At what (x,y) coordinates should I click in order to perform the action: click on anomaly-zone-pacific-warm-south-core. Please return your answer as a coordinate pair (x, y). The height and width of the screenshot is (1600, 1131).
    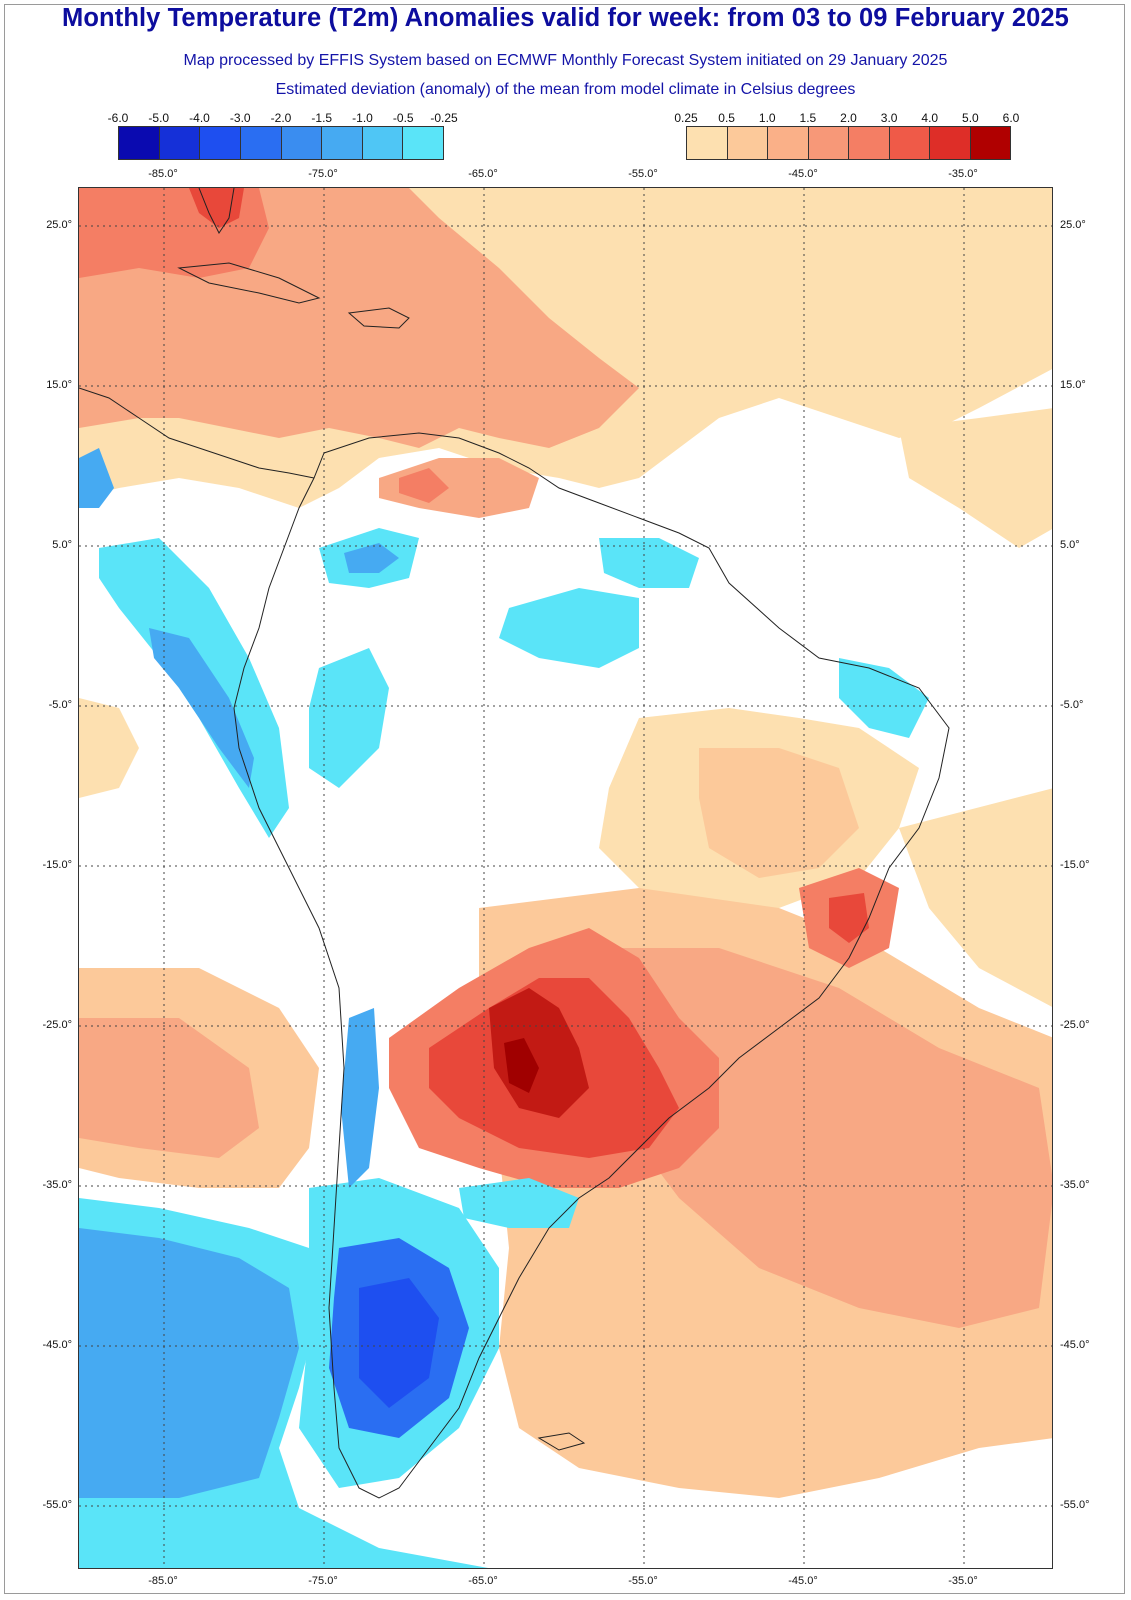
    Looking at the image, I should click on (169, 1088).